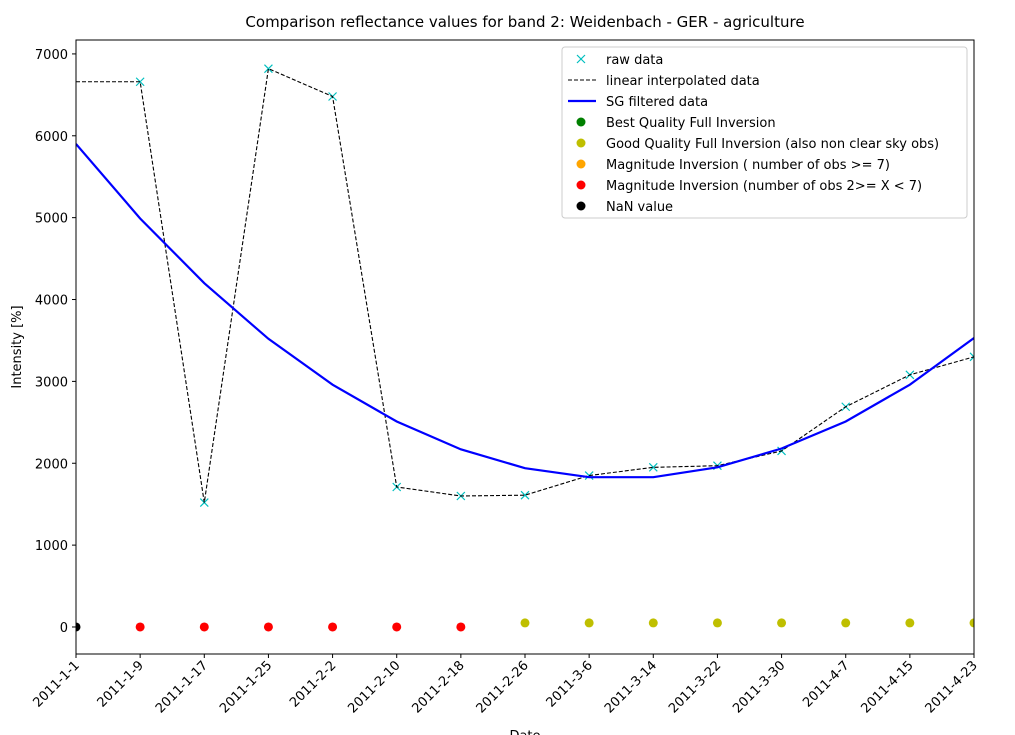 This screenshot has height=735, width=1015. Describe the element at coordinates (121, 684) in the screenshot. I see `x-tick-label: 2011-1-9` at that location.